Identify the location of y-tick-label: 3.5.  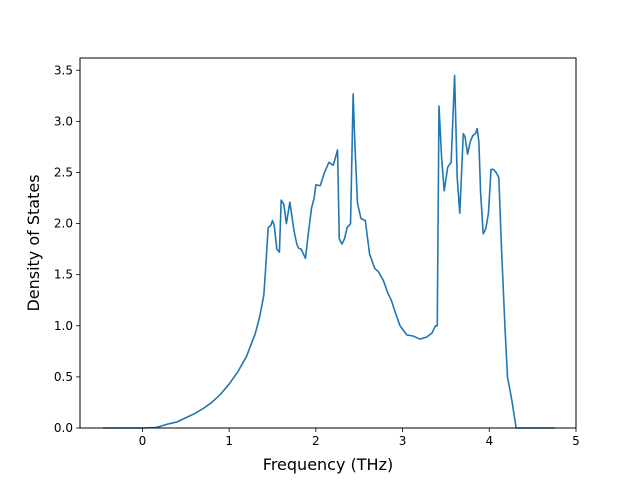
(63, 70).